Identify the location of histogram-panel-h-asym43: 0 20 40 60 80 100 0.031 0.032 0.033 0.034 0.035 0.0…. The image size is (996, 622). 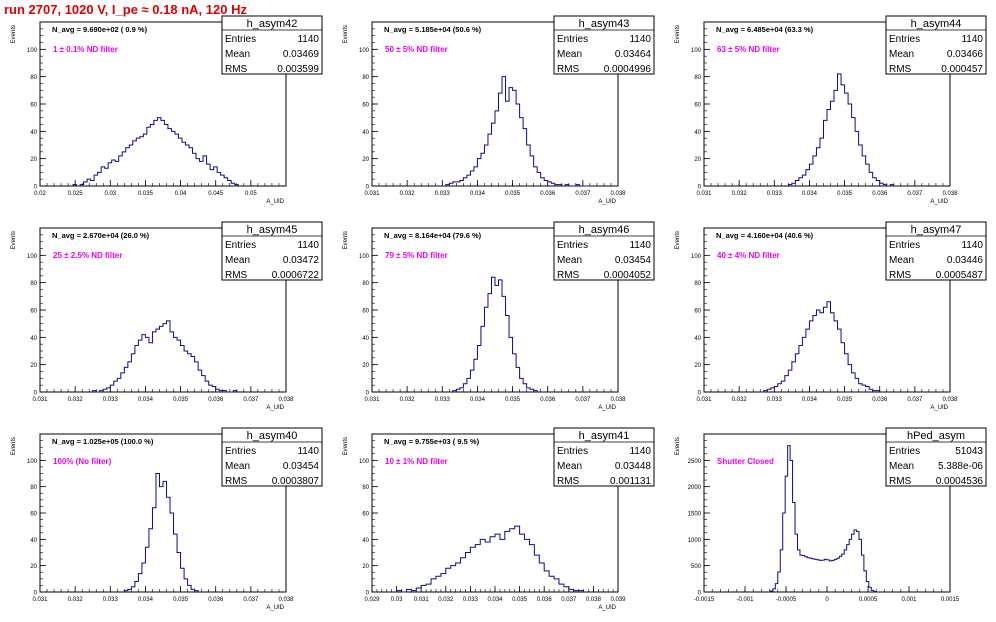
(499, 110).